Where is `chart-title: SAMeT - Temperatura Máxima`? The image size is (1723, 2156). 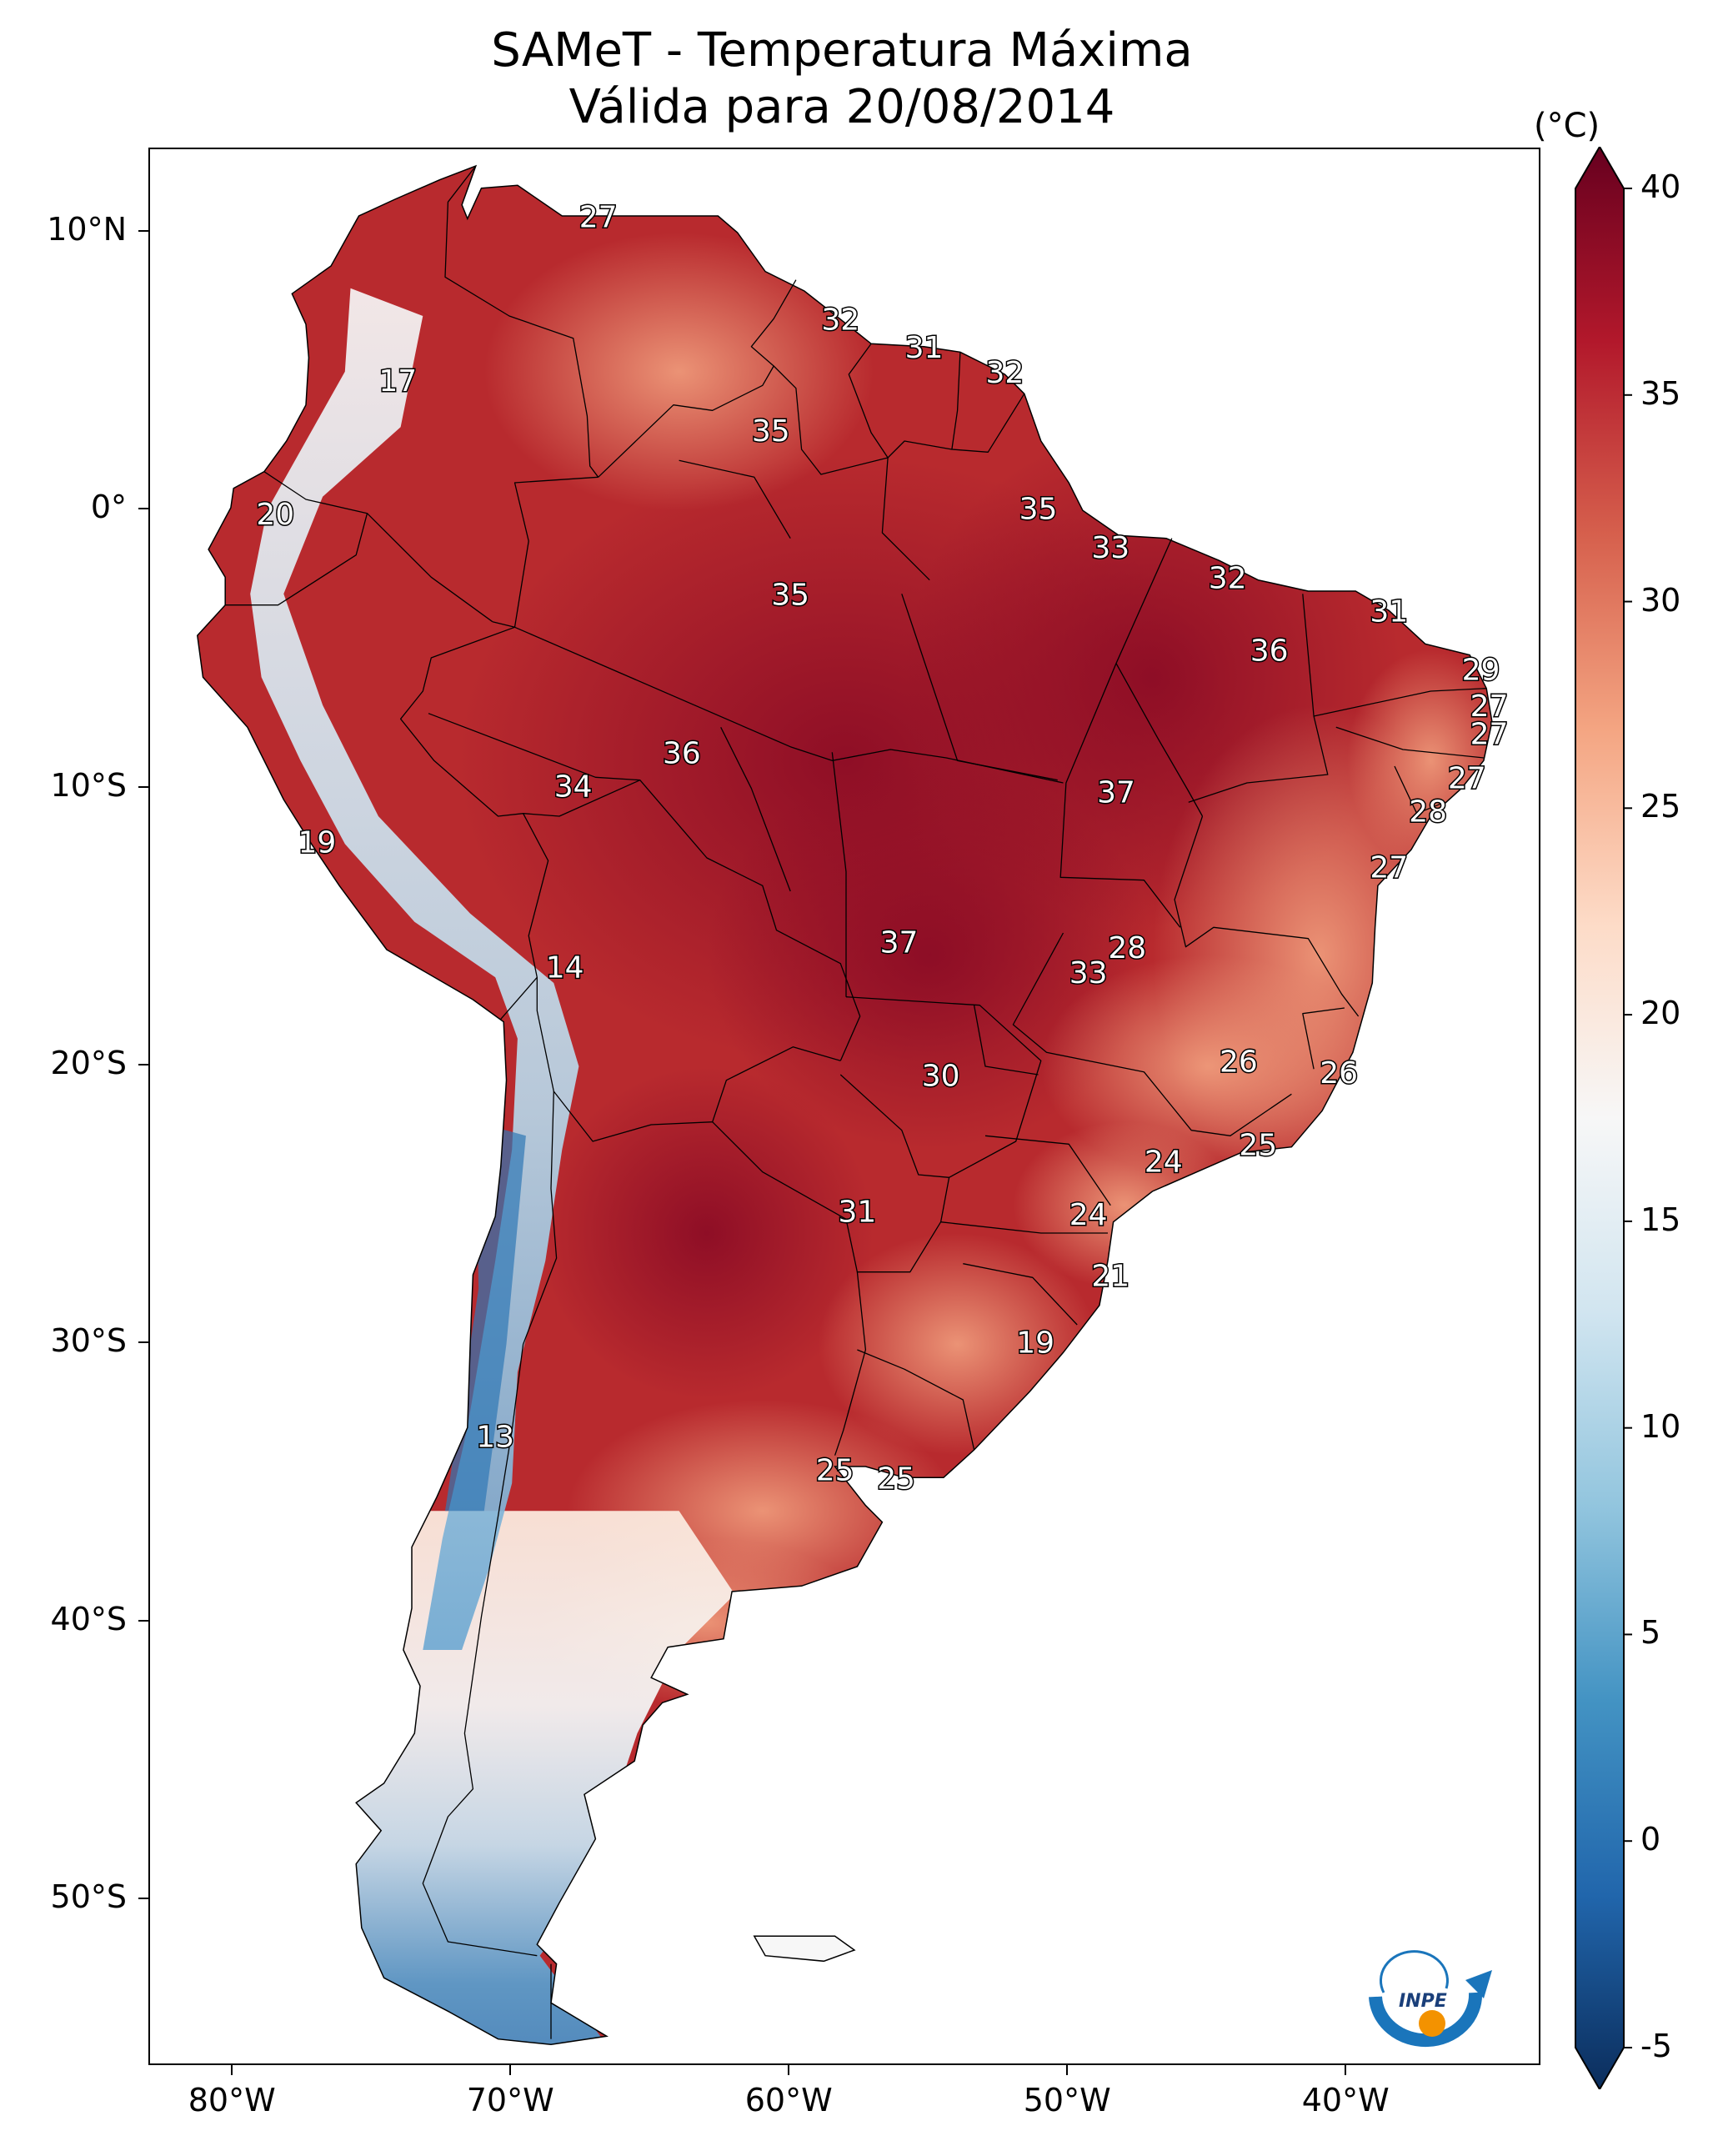 chart-title: SAMeT - Temperatura Máxima is located at coordinates (842, 51).